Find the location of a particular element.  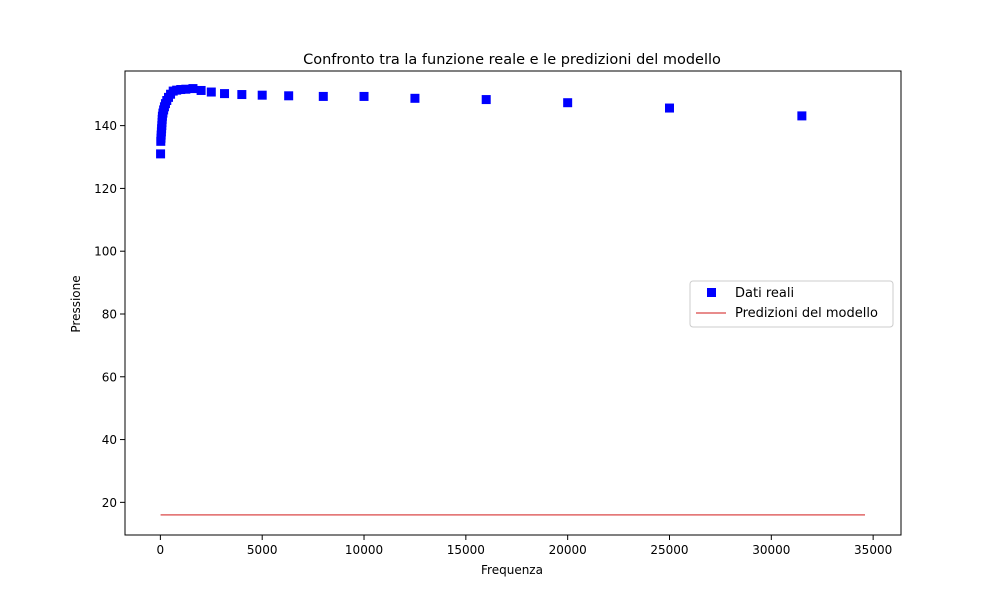

y-tick-label: 100 is located at coordinates (105, 252).